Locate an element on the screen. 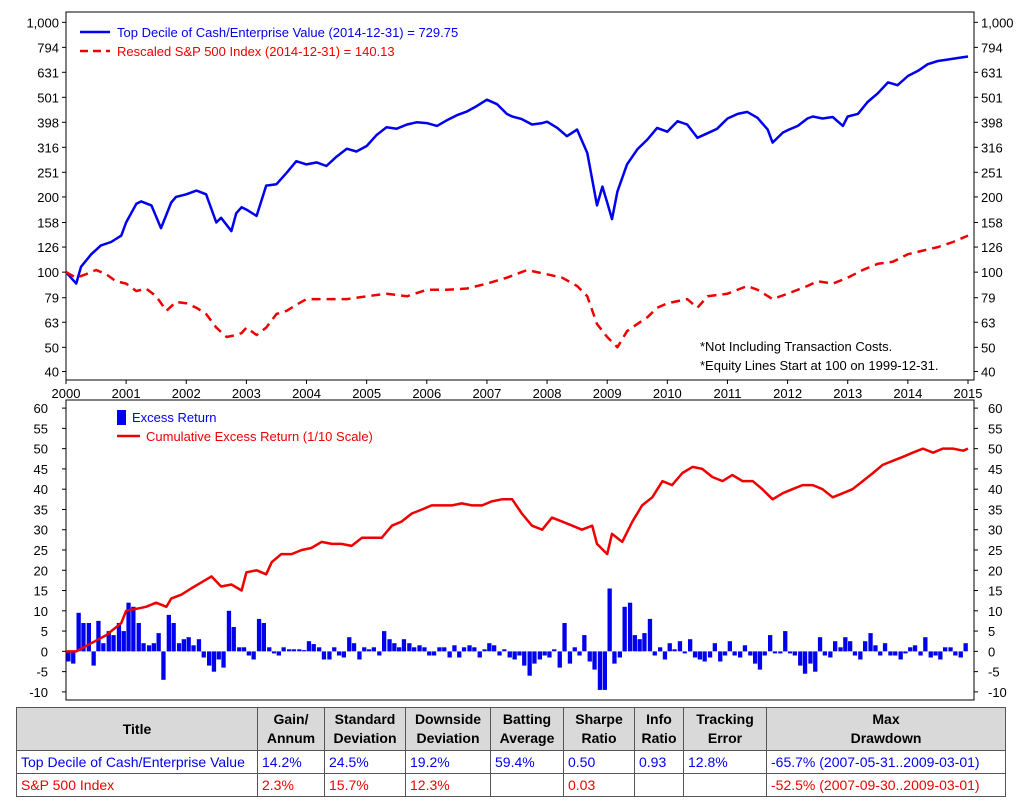  y-tick-label-right: 631 is located at coordinates (992, 72).